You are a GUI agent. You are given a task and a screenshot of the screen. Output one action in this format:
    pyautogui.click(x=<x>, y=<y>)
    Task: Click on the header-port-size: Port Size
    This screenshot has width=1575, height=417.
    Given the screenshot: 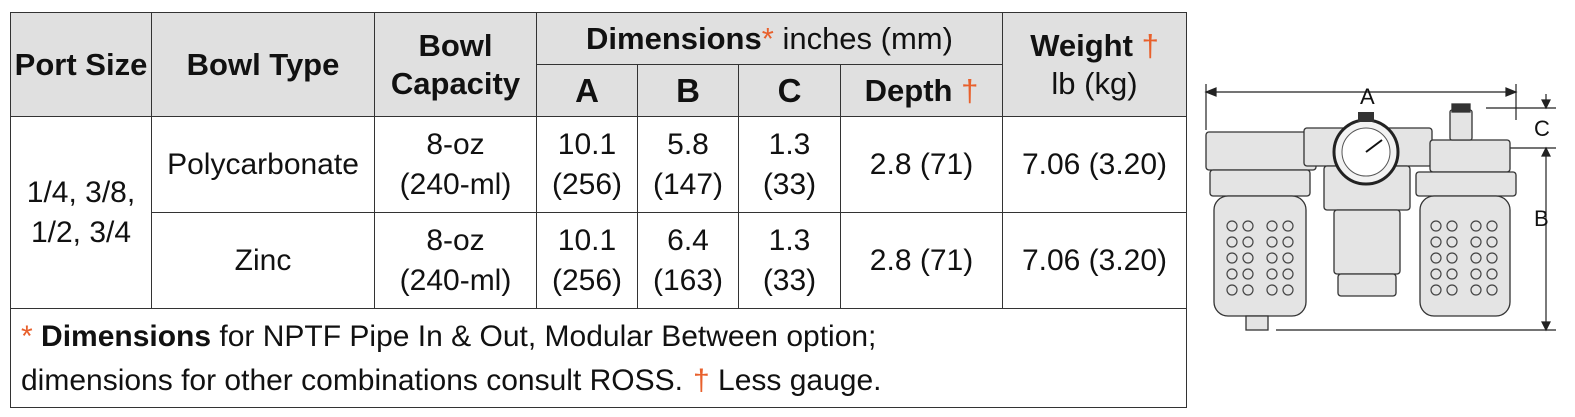 What is the action you would take?
    pyautogui.click(x=81, y=64)
    